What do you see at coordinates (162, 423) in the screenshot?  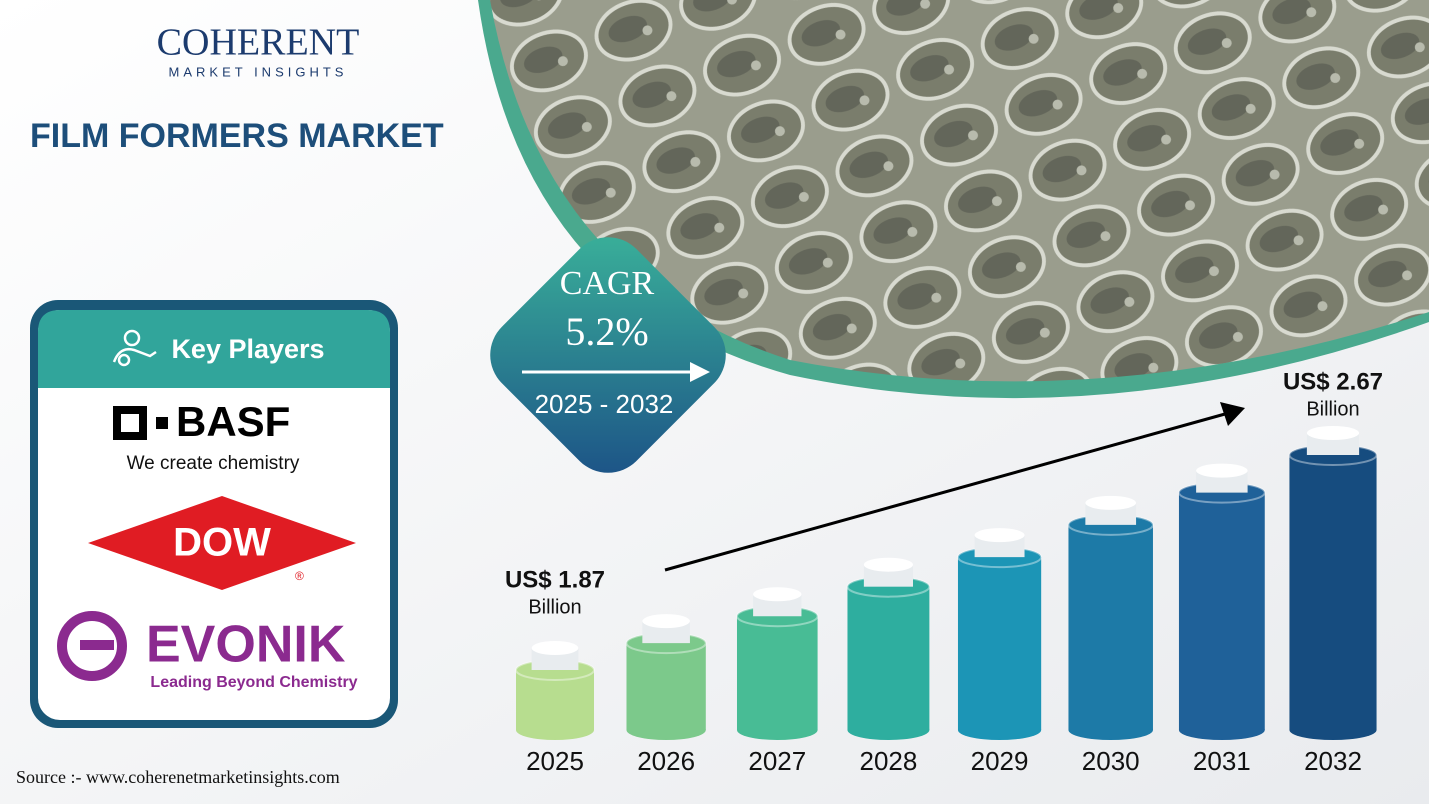 I see `basf-logo-dot` at bounding box center [162, 423].